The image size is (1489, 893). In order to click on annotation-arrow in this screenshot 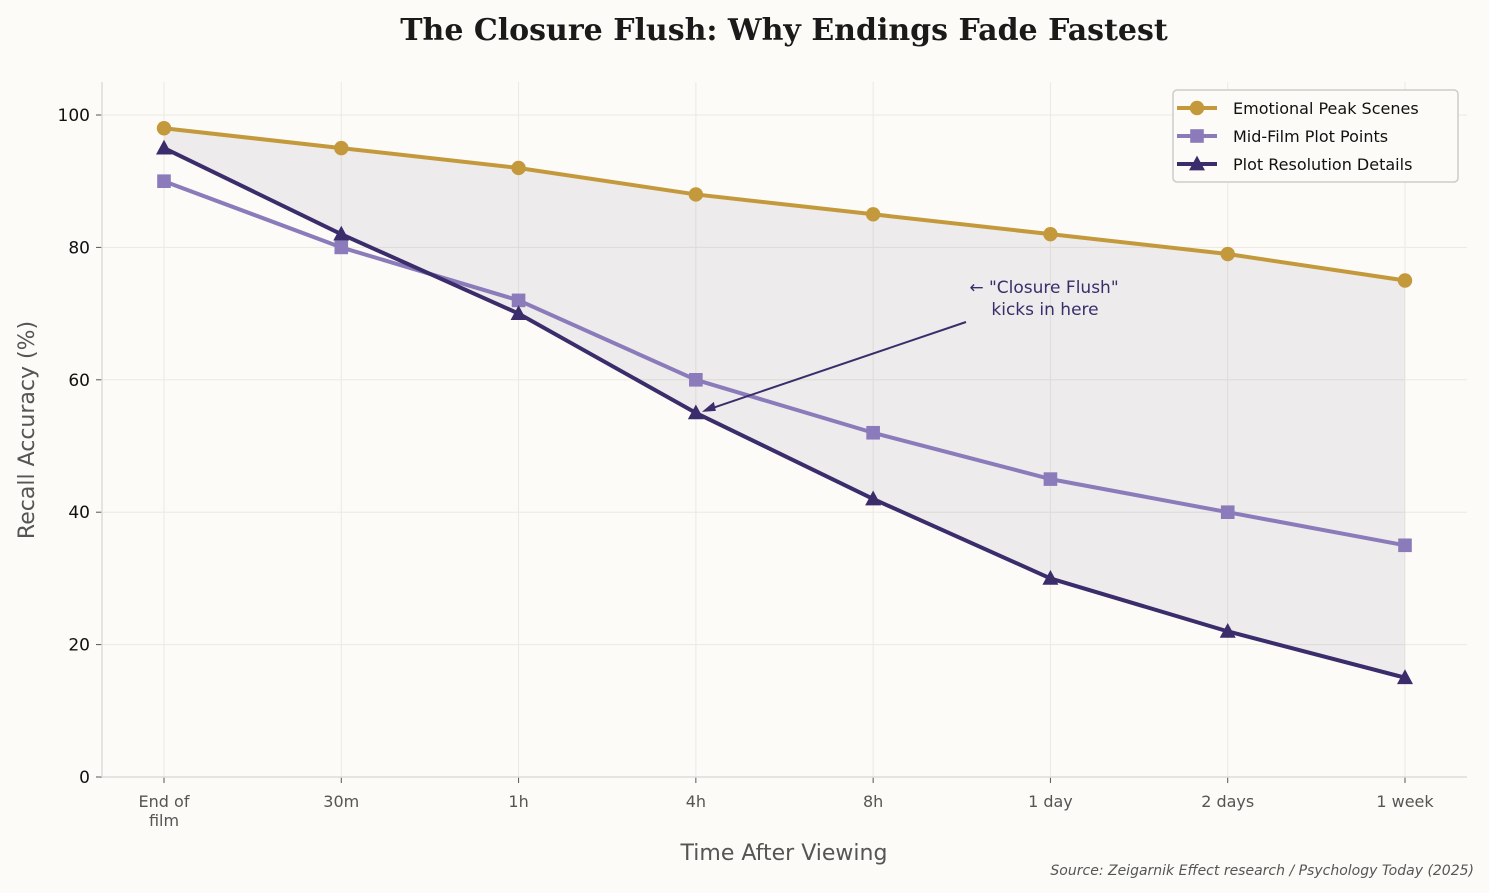, I will do `click(838, 365)`.